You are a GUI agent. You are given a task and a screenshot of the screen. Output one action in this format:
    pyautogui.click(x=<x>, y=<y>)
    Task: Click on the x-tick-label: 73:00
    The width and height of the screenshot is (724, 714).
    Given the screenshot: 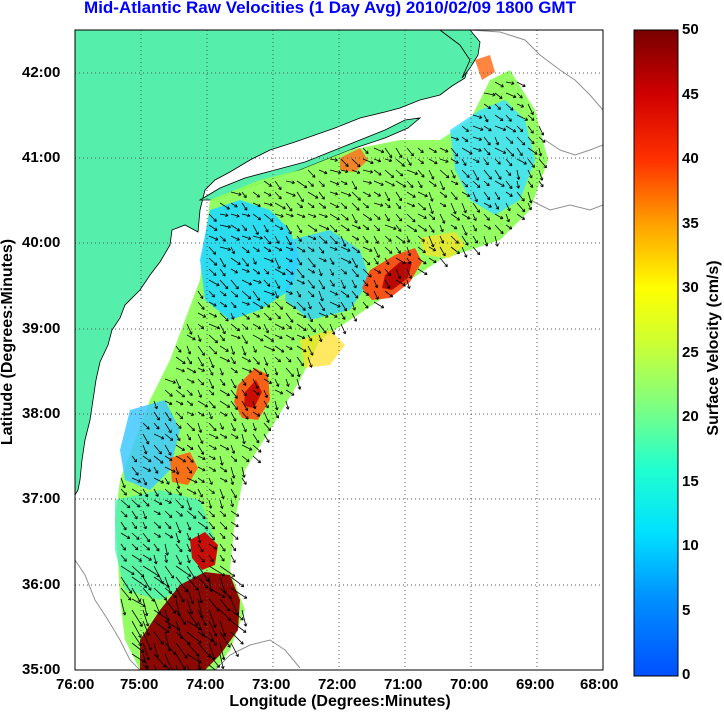 What is the action you would take?
    pyautogui.click(x=271, y=684)
    